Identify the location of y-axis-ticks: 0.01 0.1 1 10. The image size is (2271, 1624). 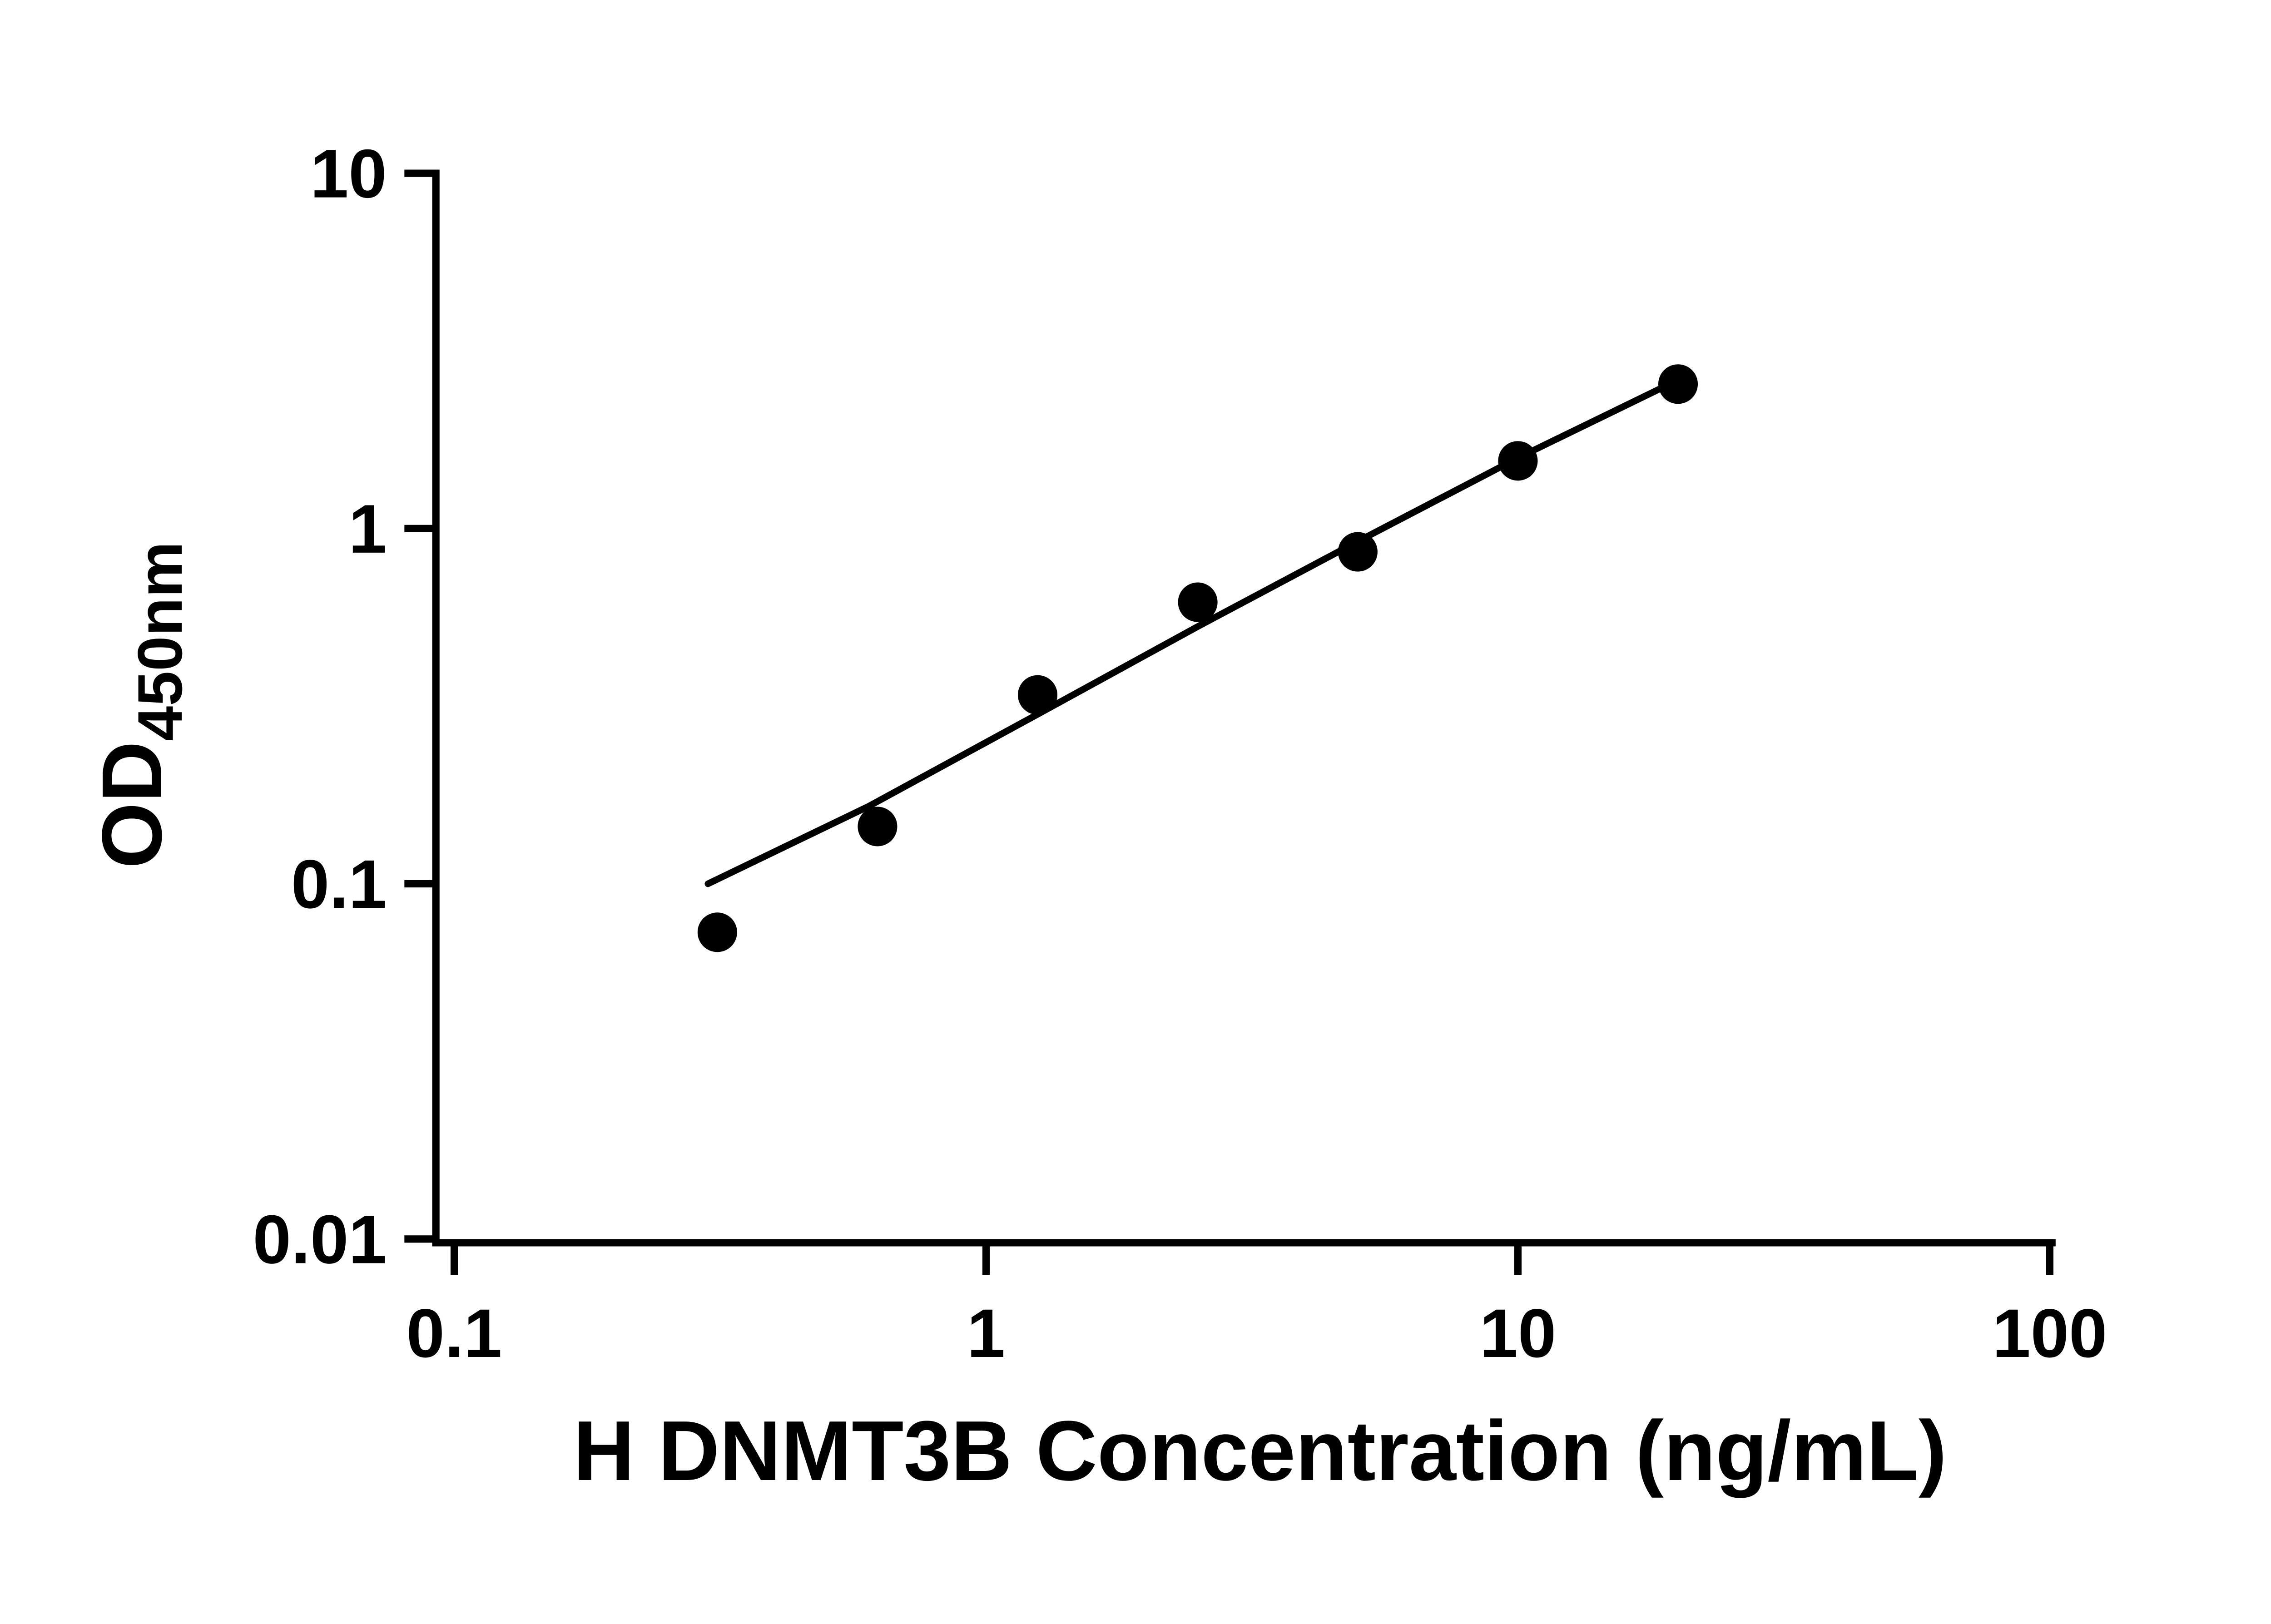
(343, 707).